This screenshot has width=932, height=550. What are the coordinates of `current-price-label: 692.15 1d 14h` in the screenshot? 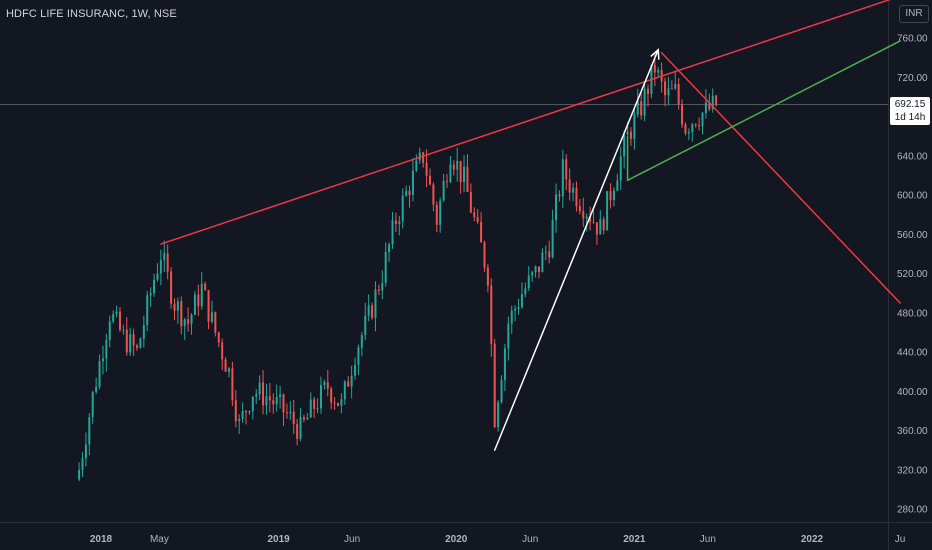 It's located at (910, 110).